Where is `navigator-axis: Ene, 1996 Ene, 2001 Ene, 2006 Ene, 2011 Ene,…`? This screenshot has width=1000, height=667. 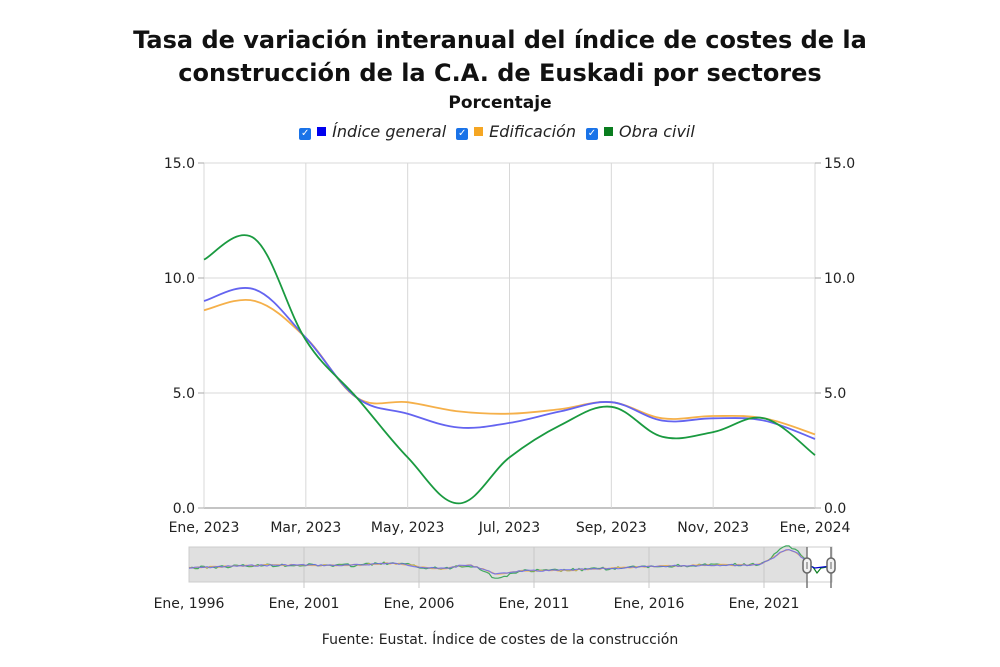 navigator-axis: Ene, 1996 Ene, 2001 Ene, 2006 Ene, 2011 Ene,… is located at coordinates (477, 604).